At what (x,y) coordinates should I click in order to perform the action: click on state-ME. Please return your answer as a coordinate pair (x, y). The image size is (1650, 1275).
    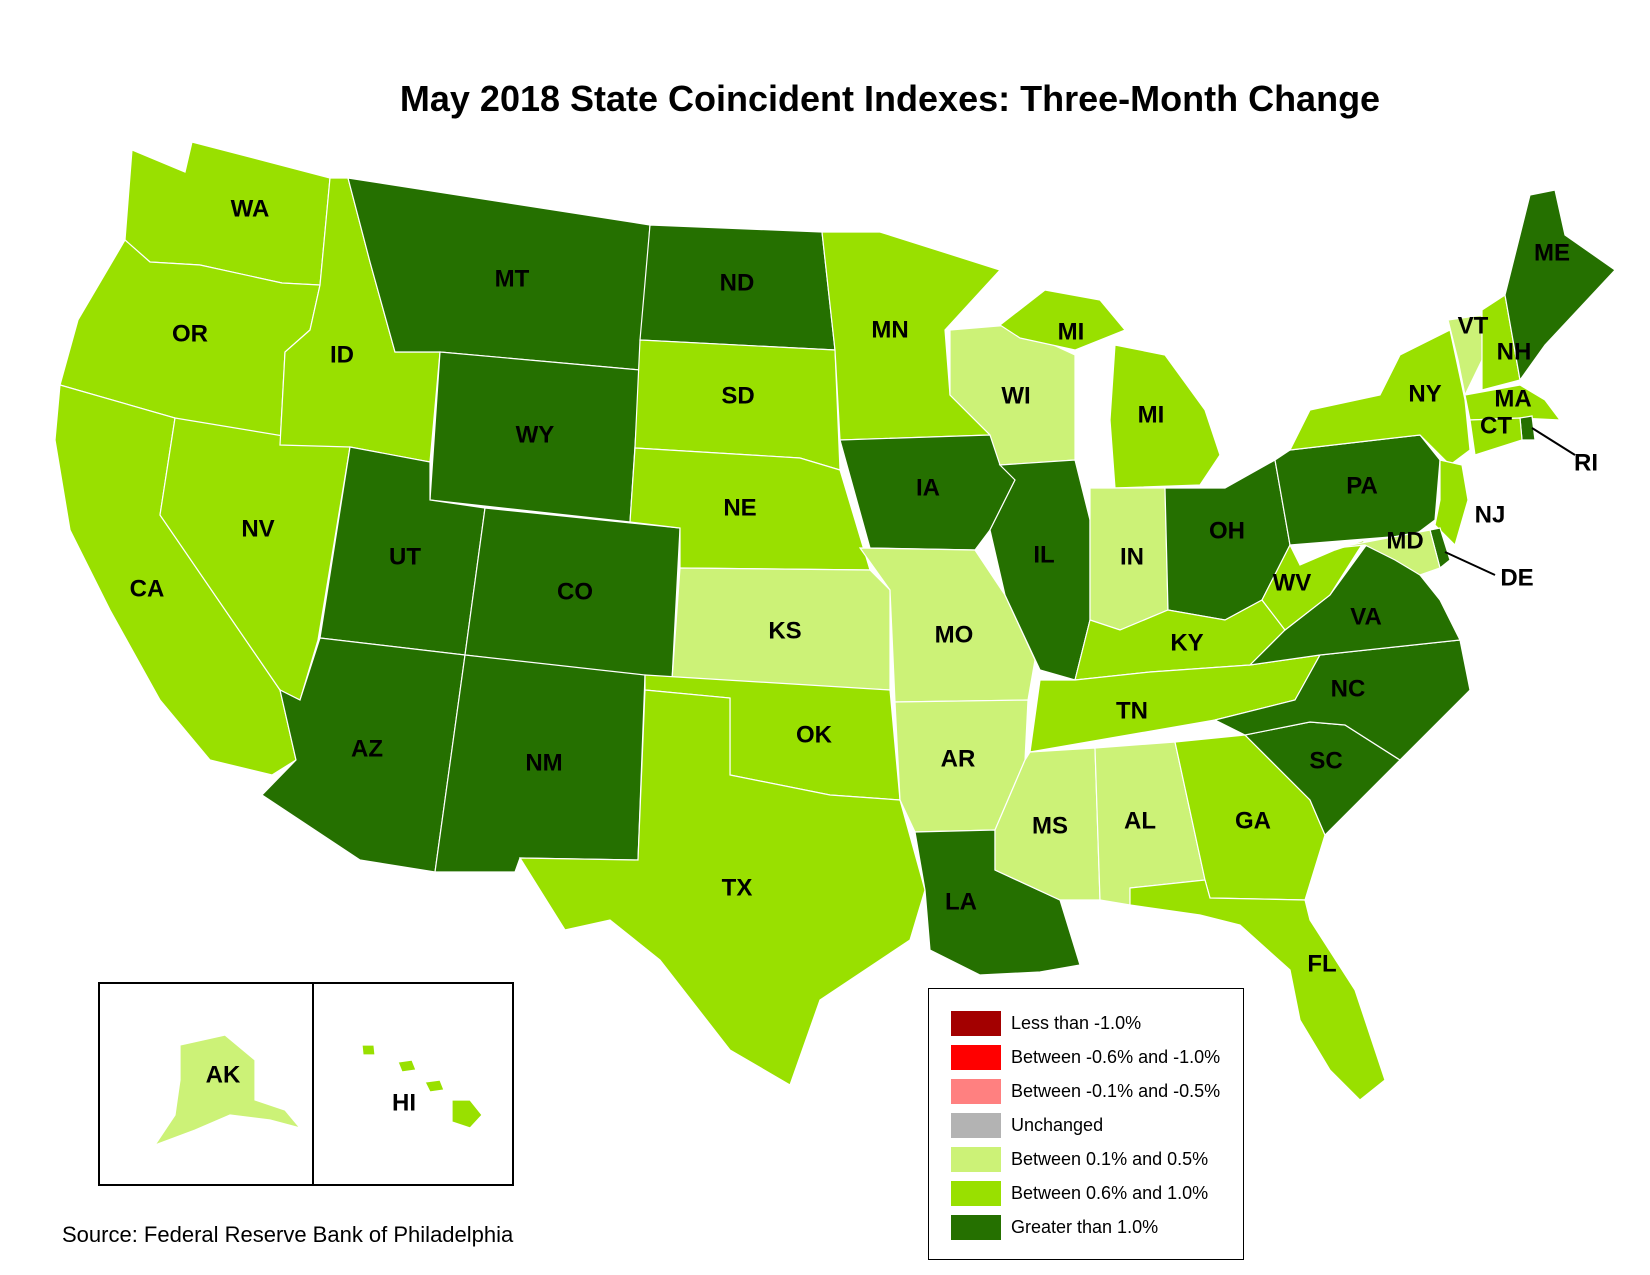
    Looking at the image, I should click on (1560, 285).